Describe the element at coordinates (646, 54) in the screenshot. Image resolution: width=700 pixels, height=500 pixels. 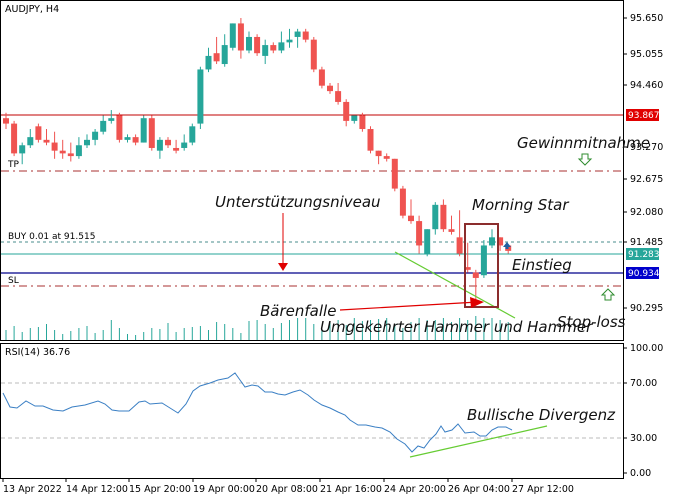
I see `price-tick-label: 95.055` at that location.